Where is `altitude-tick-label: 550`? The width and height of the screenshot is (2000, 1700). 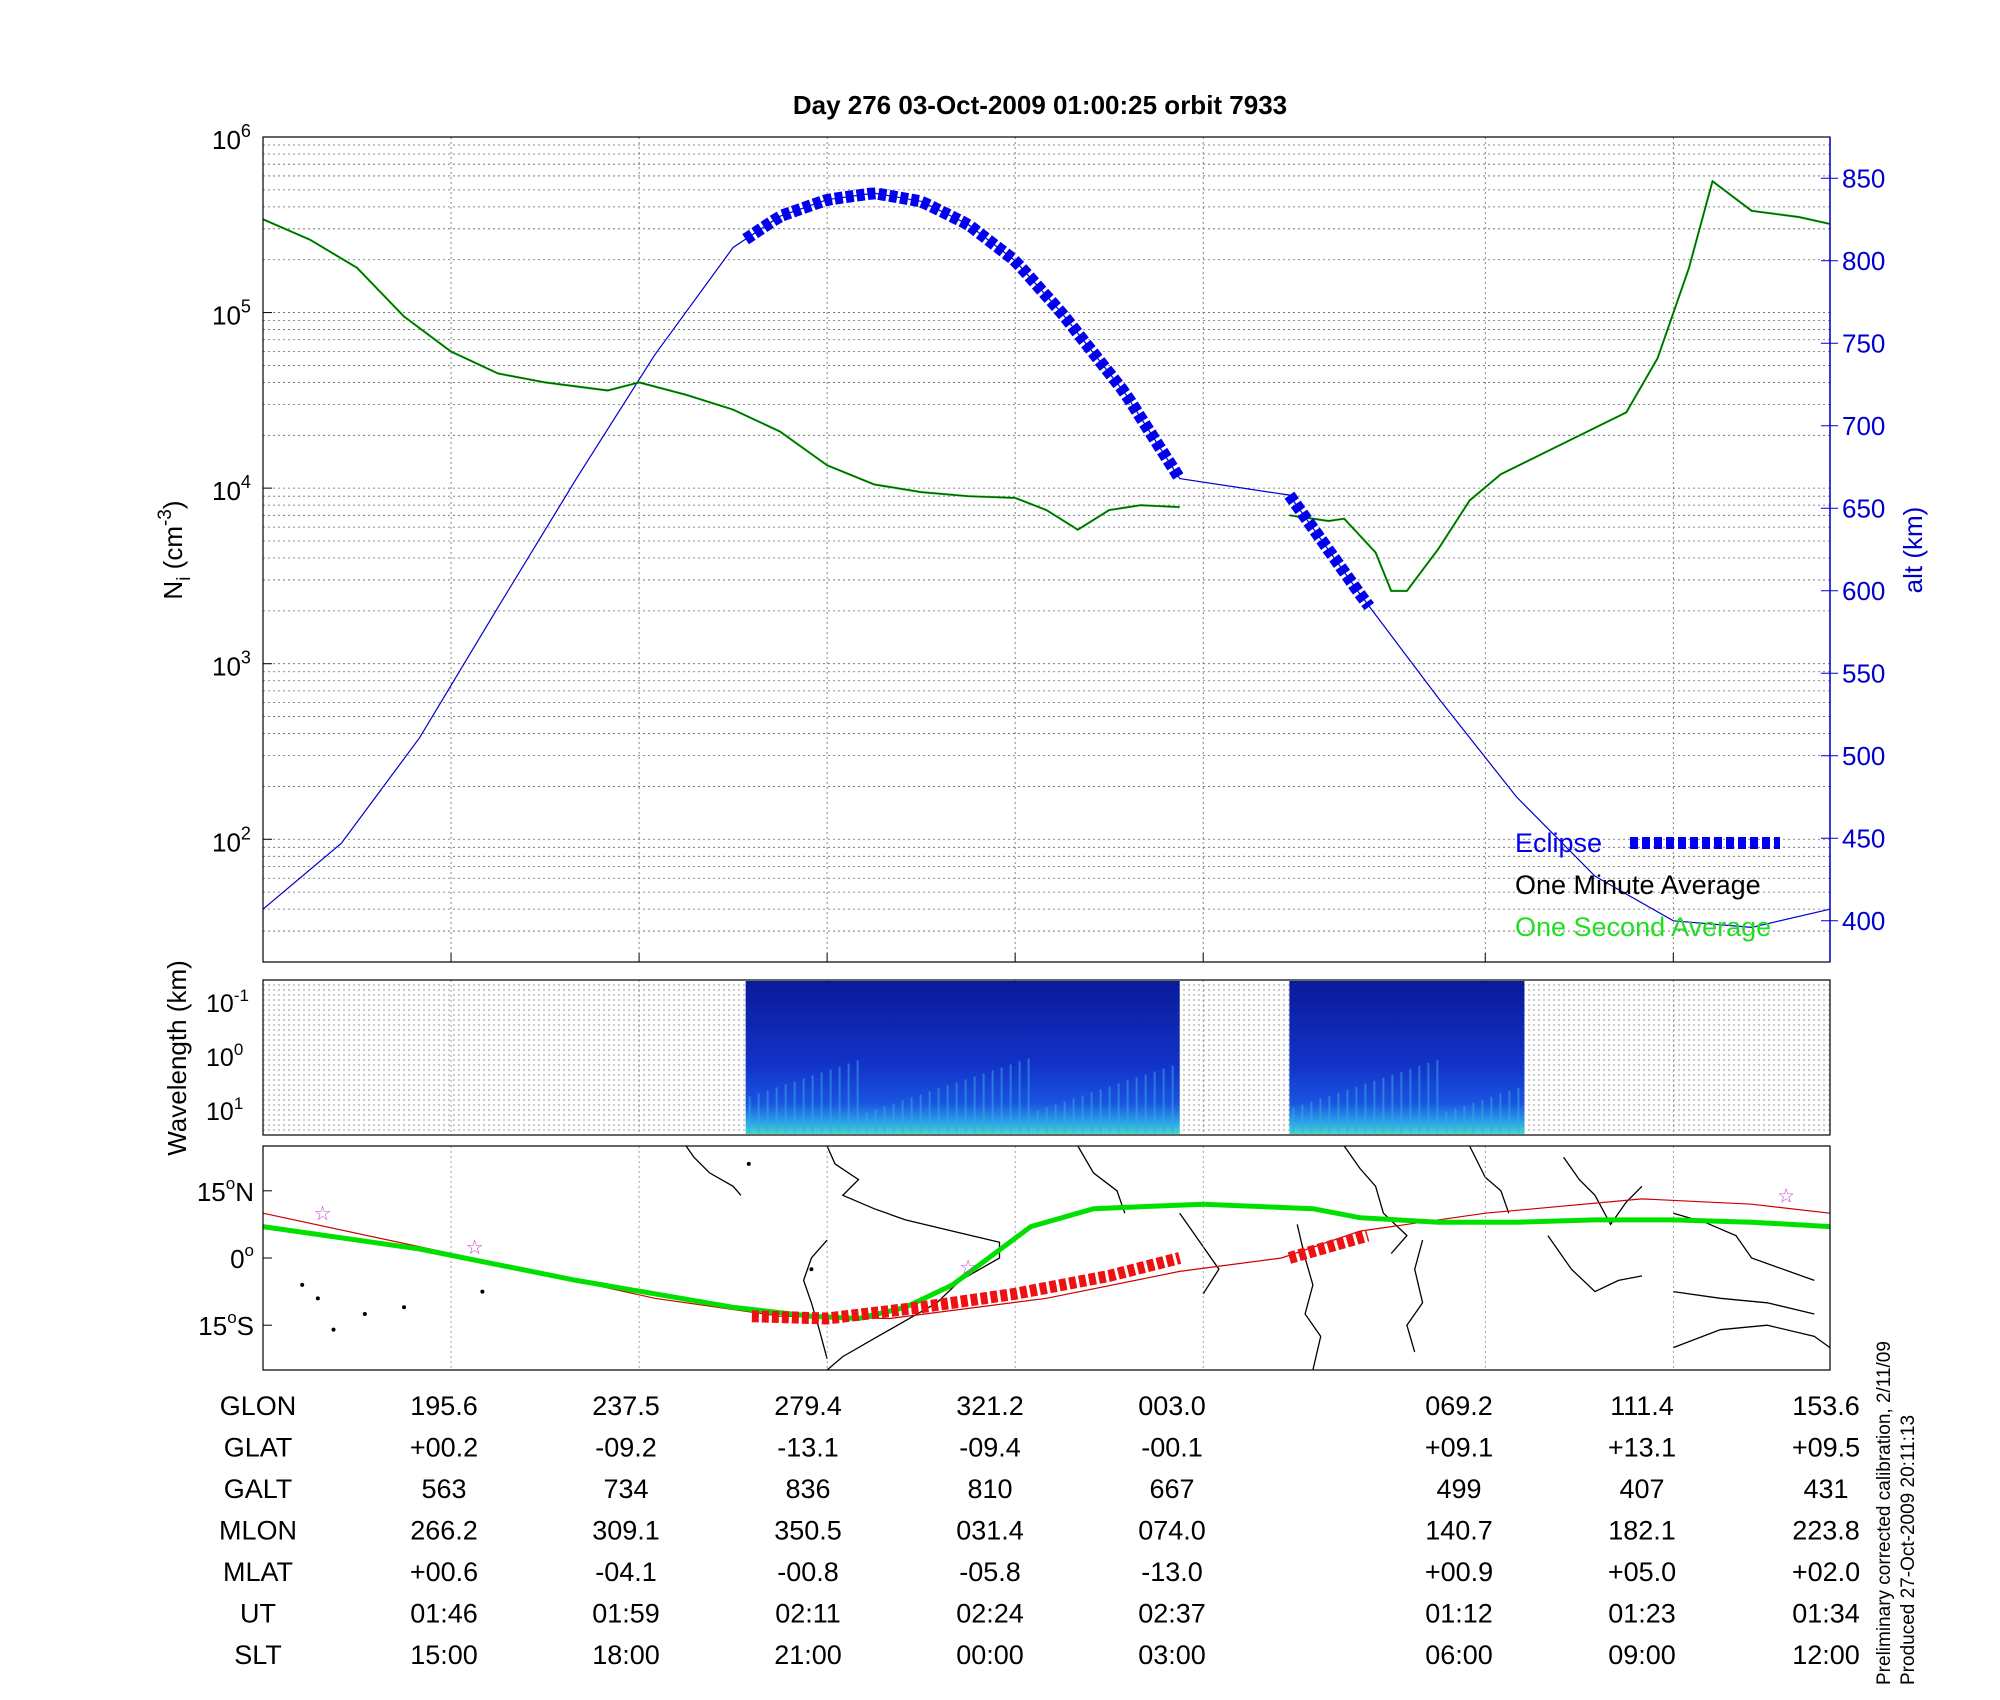 altitude-tick-label: 550 is located at coordinates (1863, 673).